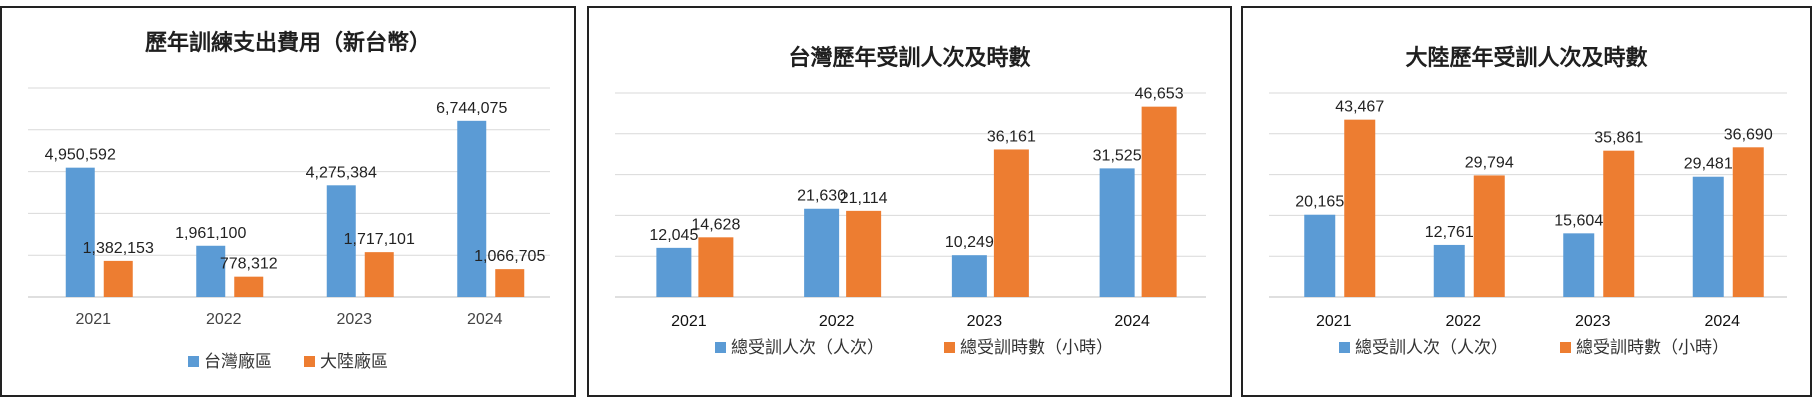 The height and width of the screenshot is (405, 1812). What do you see at coordinates (969, 242) in the screenshot?
I see `data-label: 10,249` at bounding box center [969, 242].